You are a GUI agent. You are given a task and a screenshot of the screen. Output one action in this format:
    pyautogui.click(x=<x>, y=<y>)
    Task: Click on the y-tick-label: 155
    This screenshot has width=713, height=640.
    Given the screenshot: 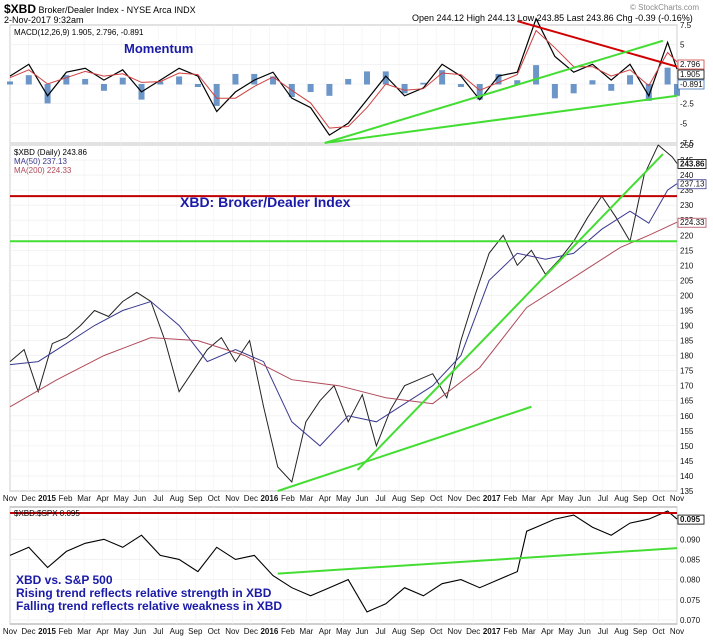 What is the action you would take?
    pyautogui.click(x=687, y=431)
    